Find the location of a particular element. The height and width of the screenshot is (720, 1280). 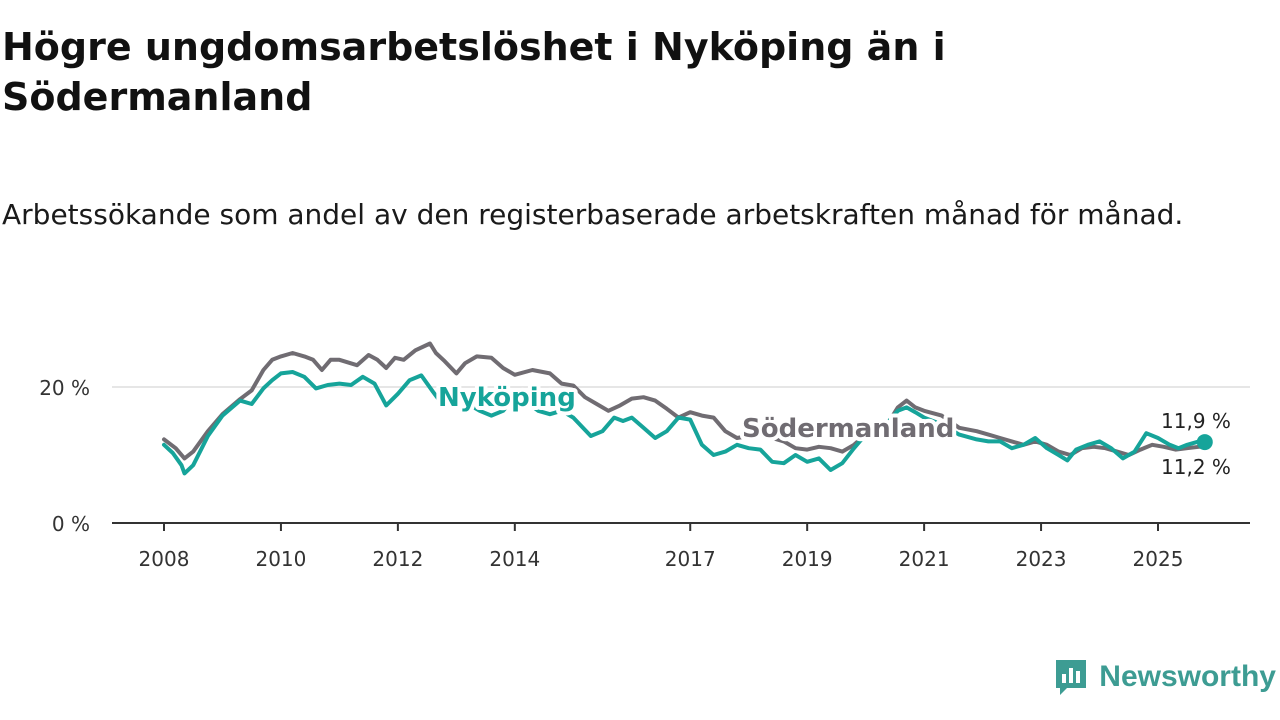

x-tick-label: 2019 is located at coordinates (807, 559).